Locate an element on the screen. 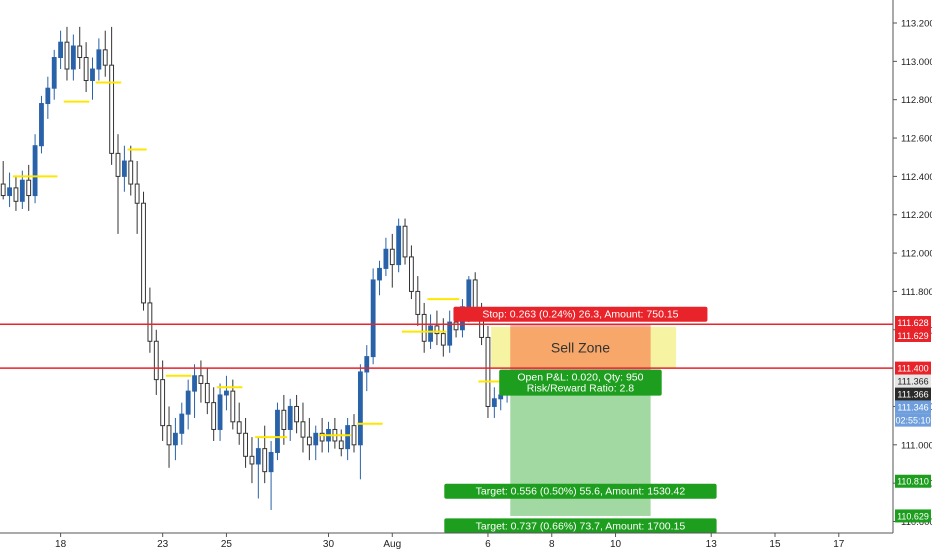 This screenshot has height=555, width=932. price-tag-text: 111.346 is located at coordinates (912, 408).